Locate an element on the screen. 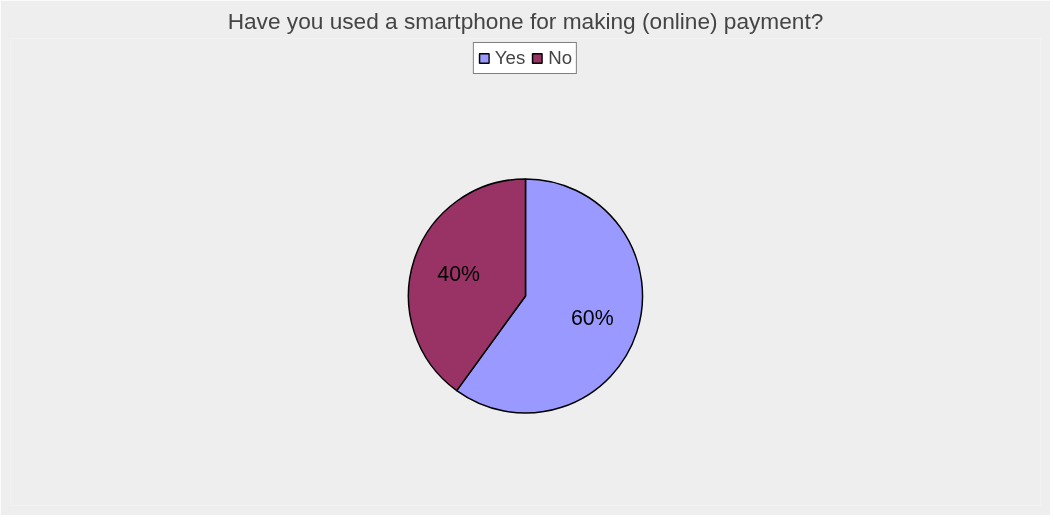  data-label: 40% is located at coordinates (459, 273).